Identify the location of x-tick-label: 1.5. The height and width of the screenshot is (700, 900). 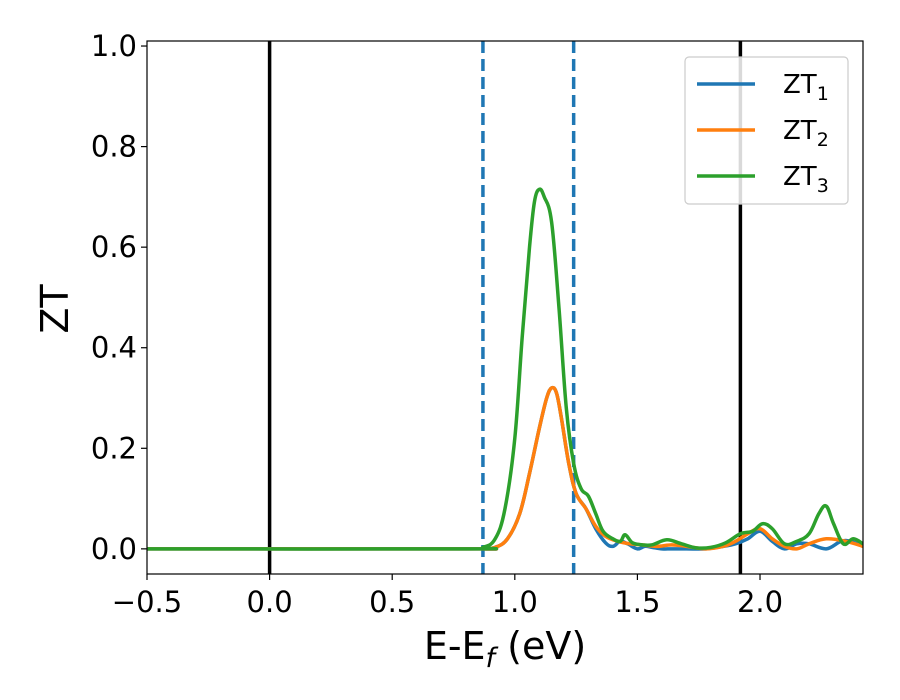
(637, 602).